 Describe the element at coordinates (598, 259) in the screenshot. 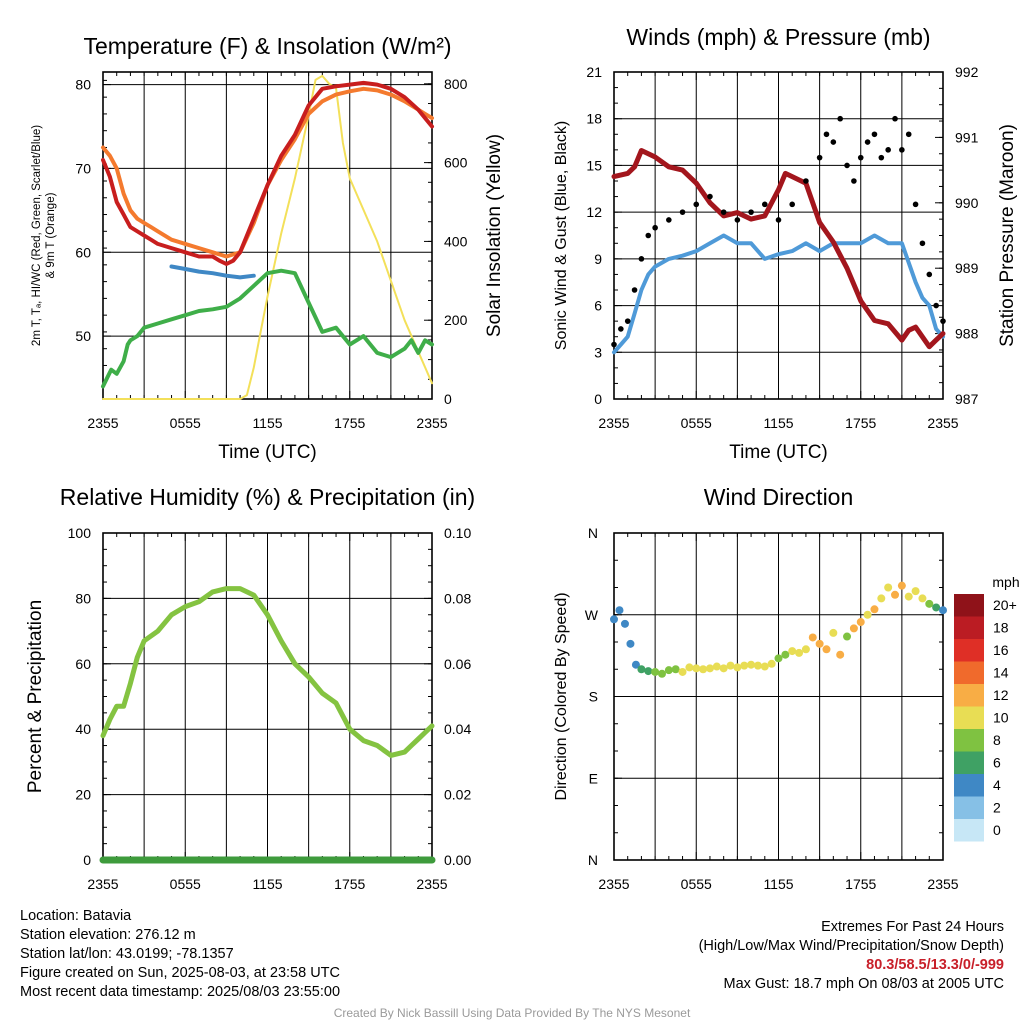

I see `wind-ytick-label: 9` at that location.